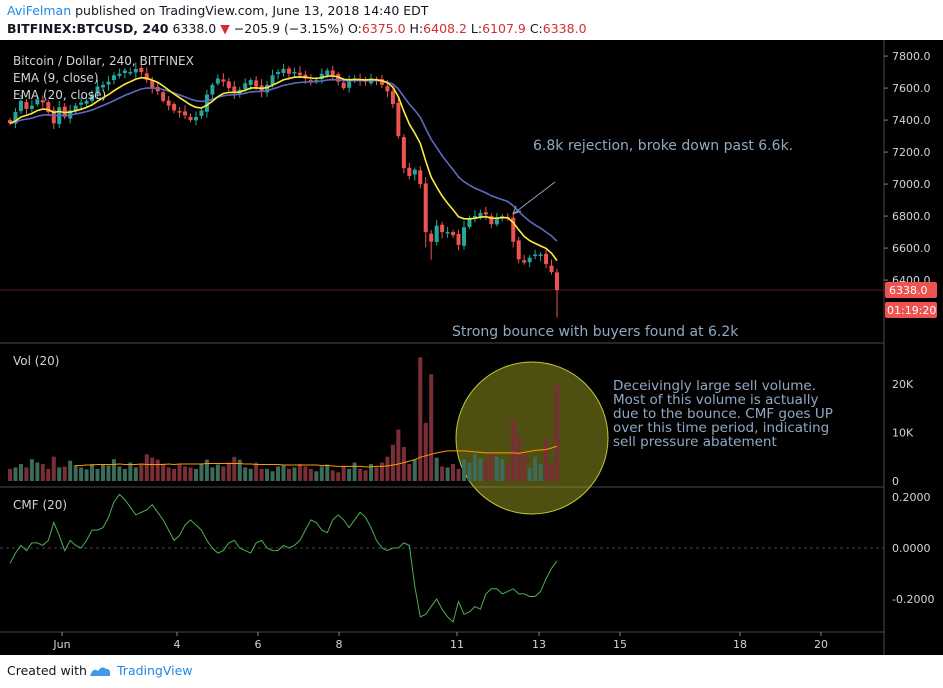 This screenshot has height=688, width=943. Describe the element at coordinates (908, 290) in the screenshot. I see `last-price-tag-text: 6338.0` at that location.